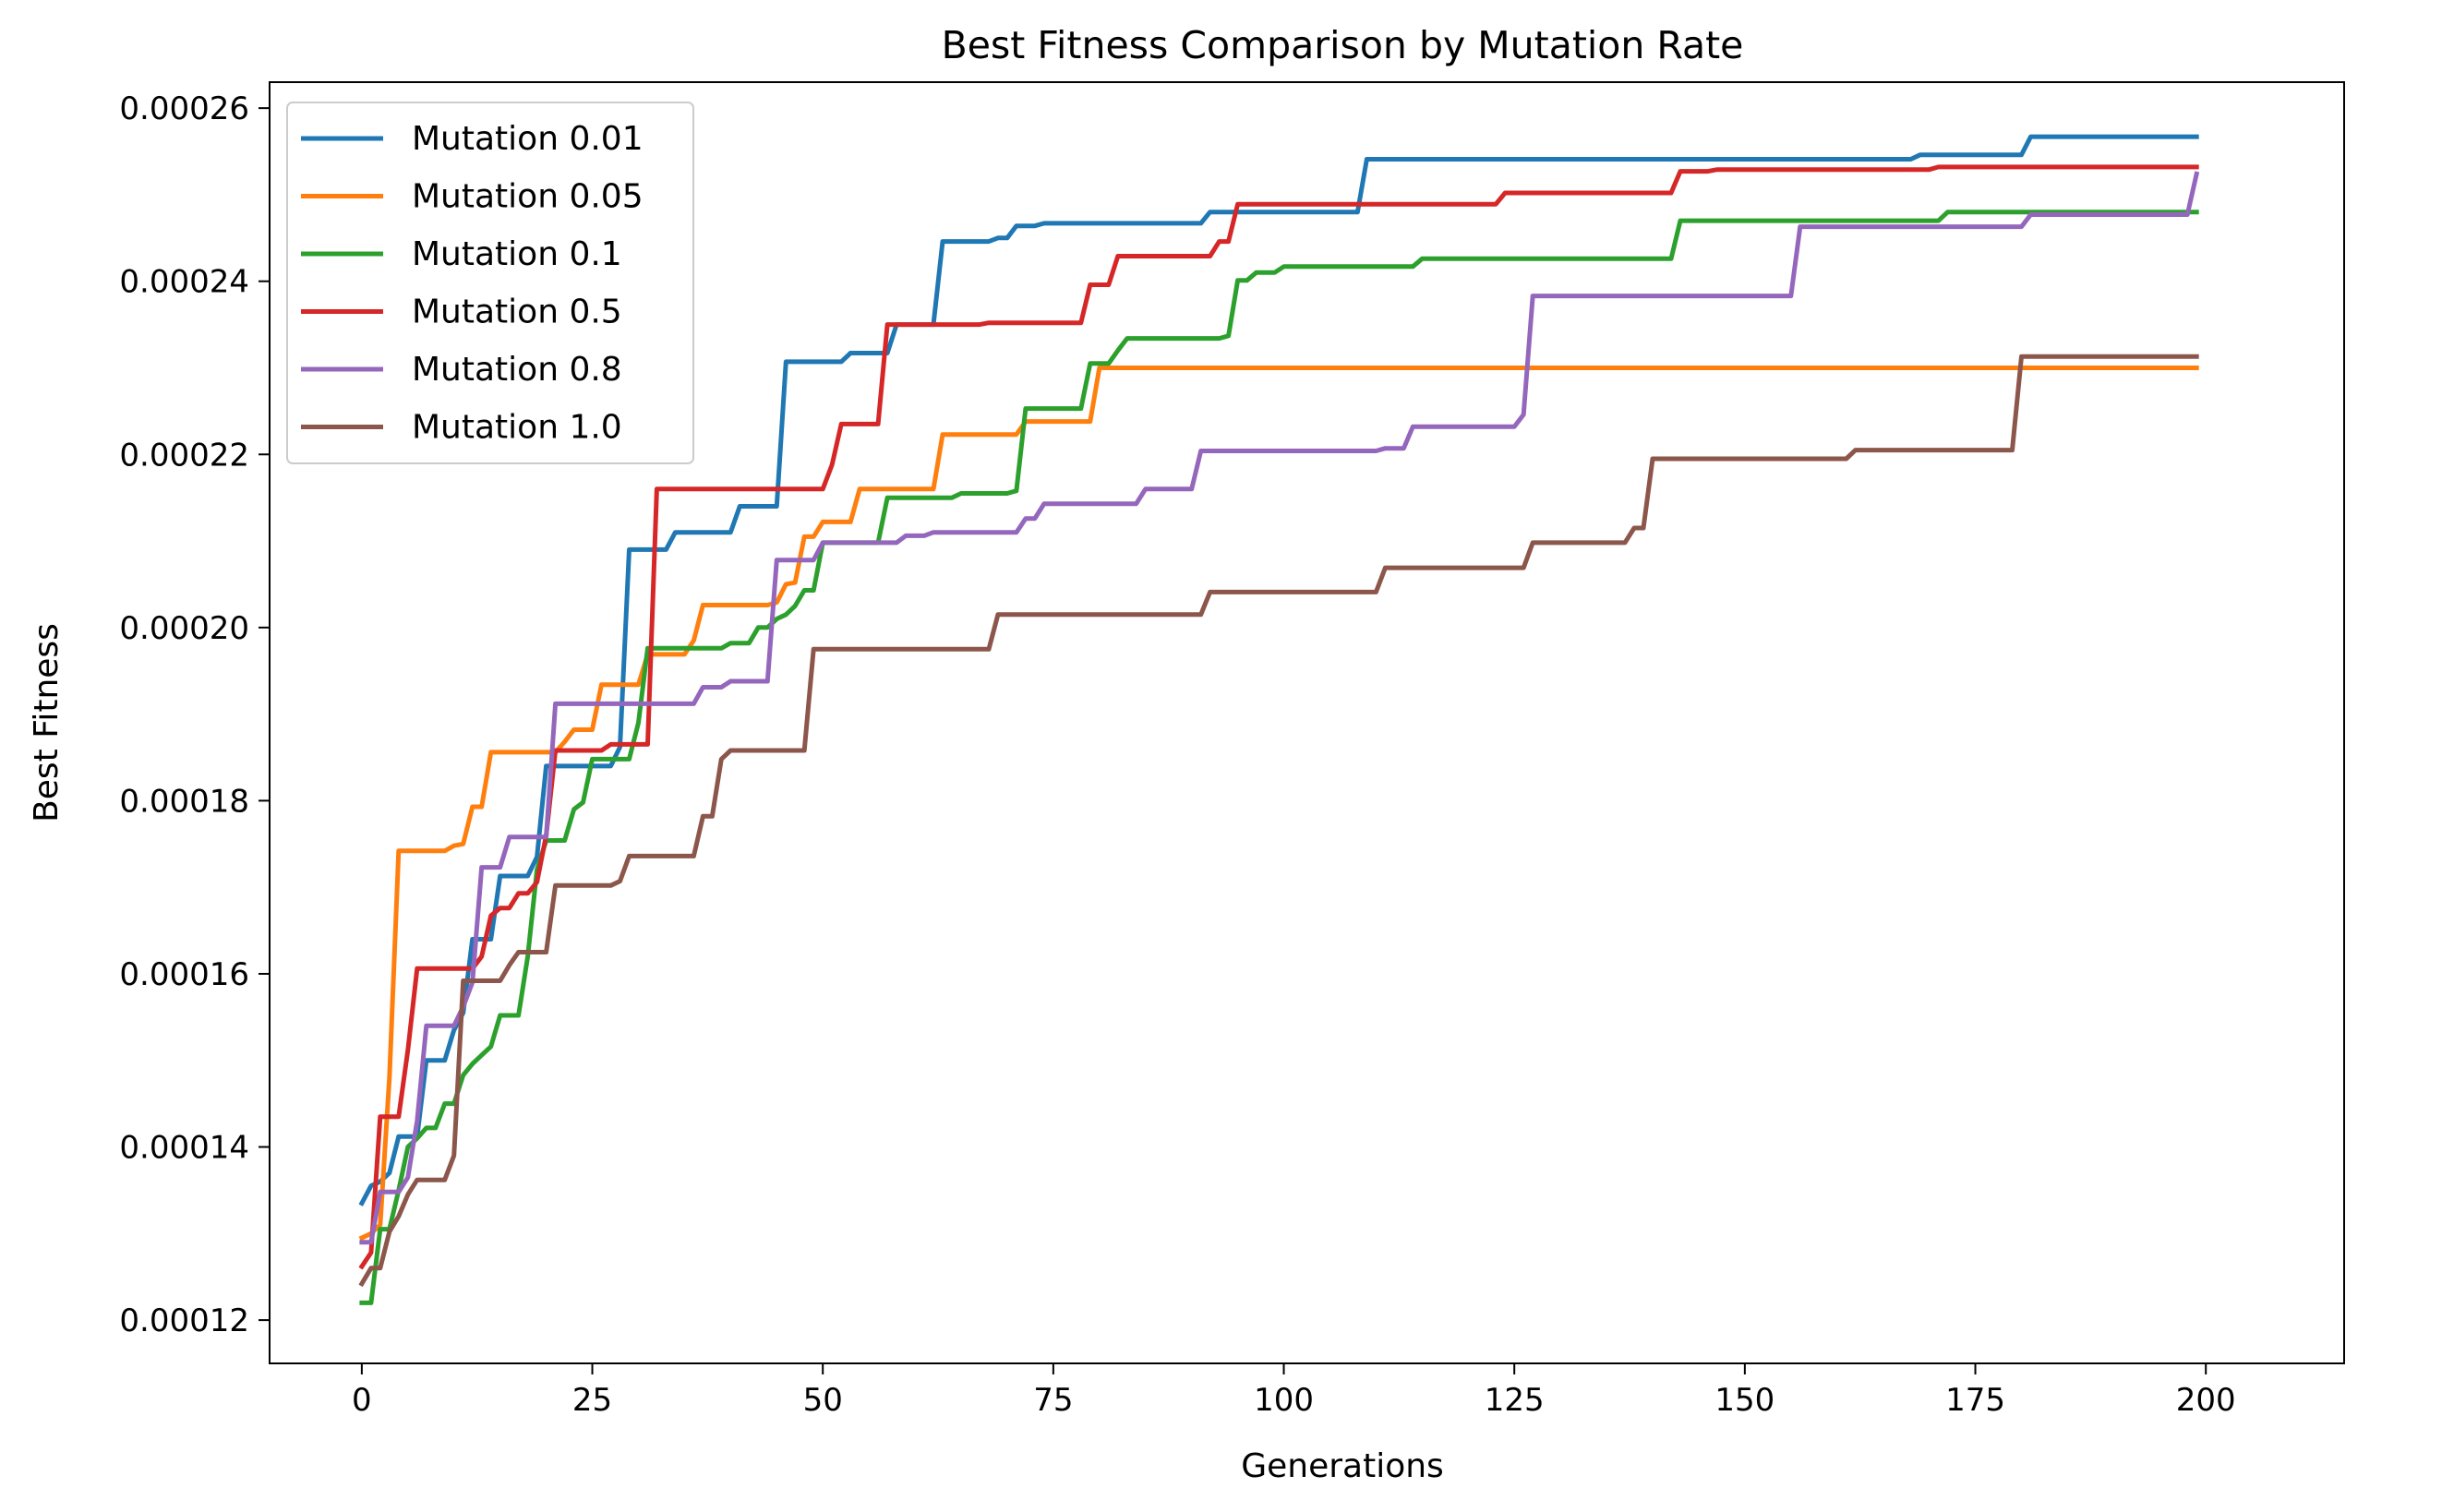 Image resolution: width=2442 pixels, height=1512 pixels. I want to click on x-axis: 0 25 50 75 100 125 150 175 200, so click(1294, 1391).